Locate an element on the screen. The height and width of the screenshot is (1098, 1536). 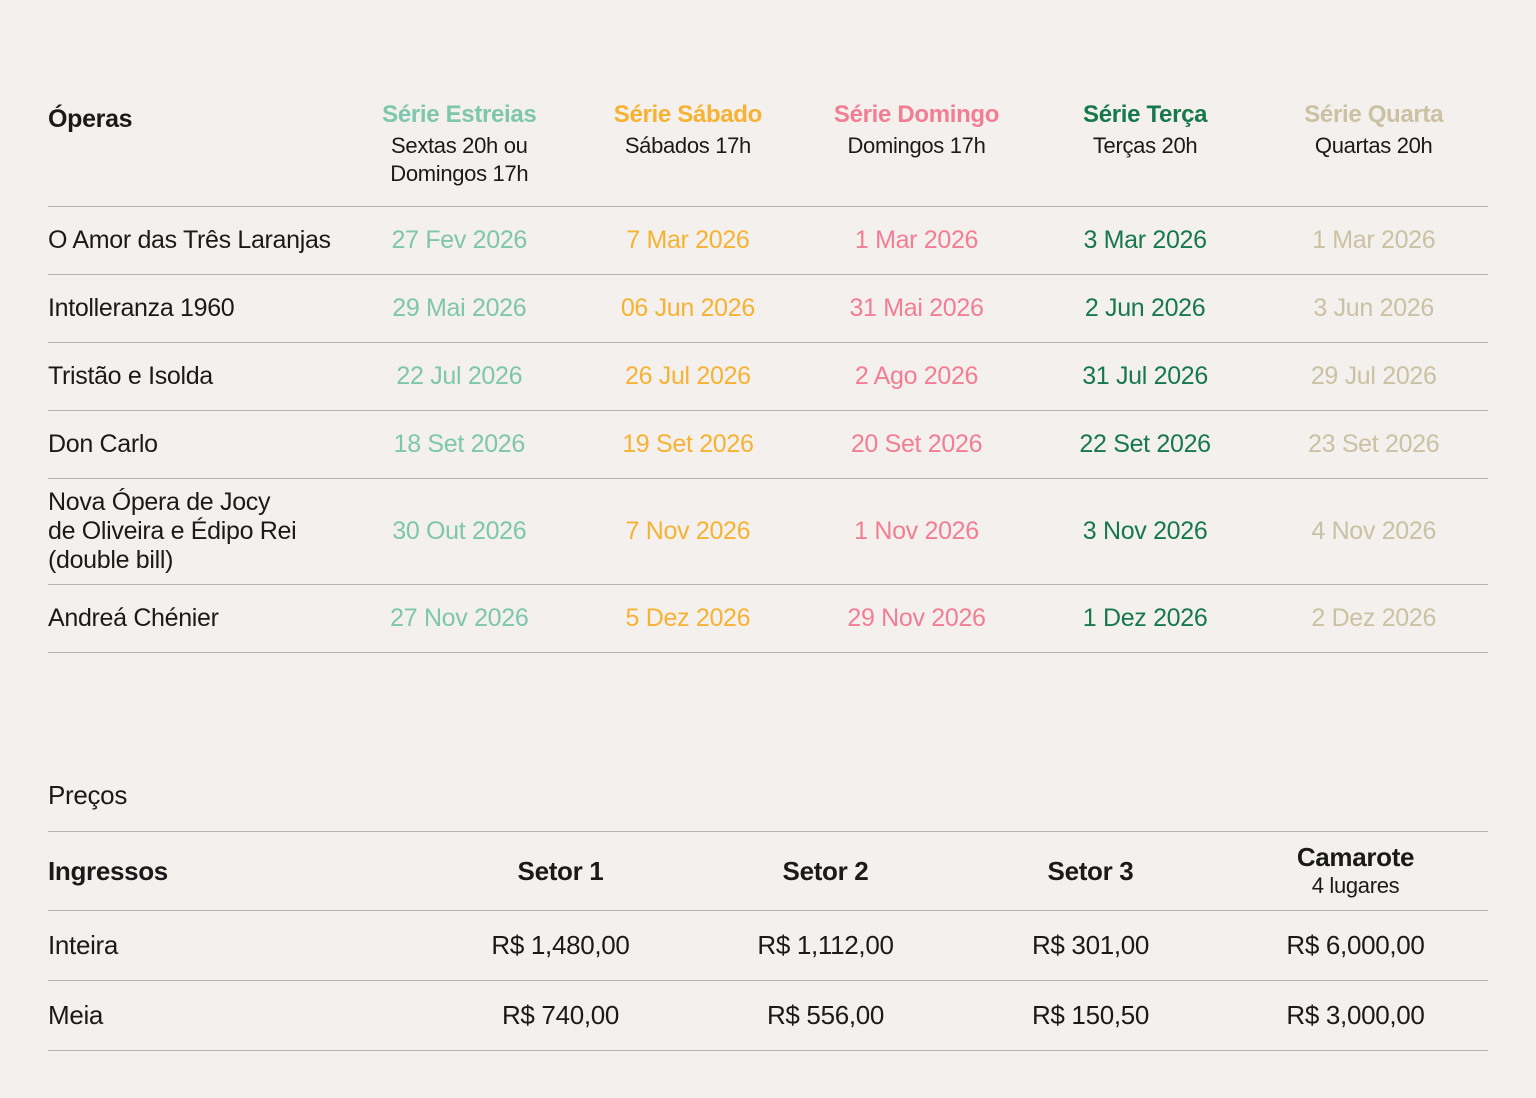
date-cell: 30 Out 2026 is located at coordinates (459, 531).